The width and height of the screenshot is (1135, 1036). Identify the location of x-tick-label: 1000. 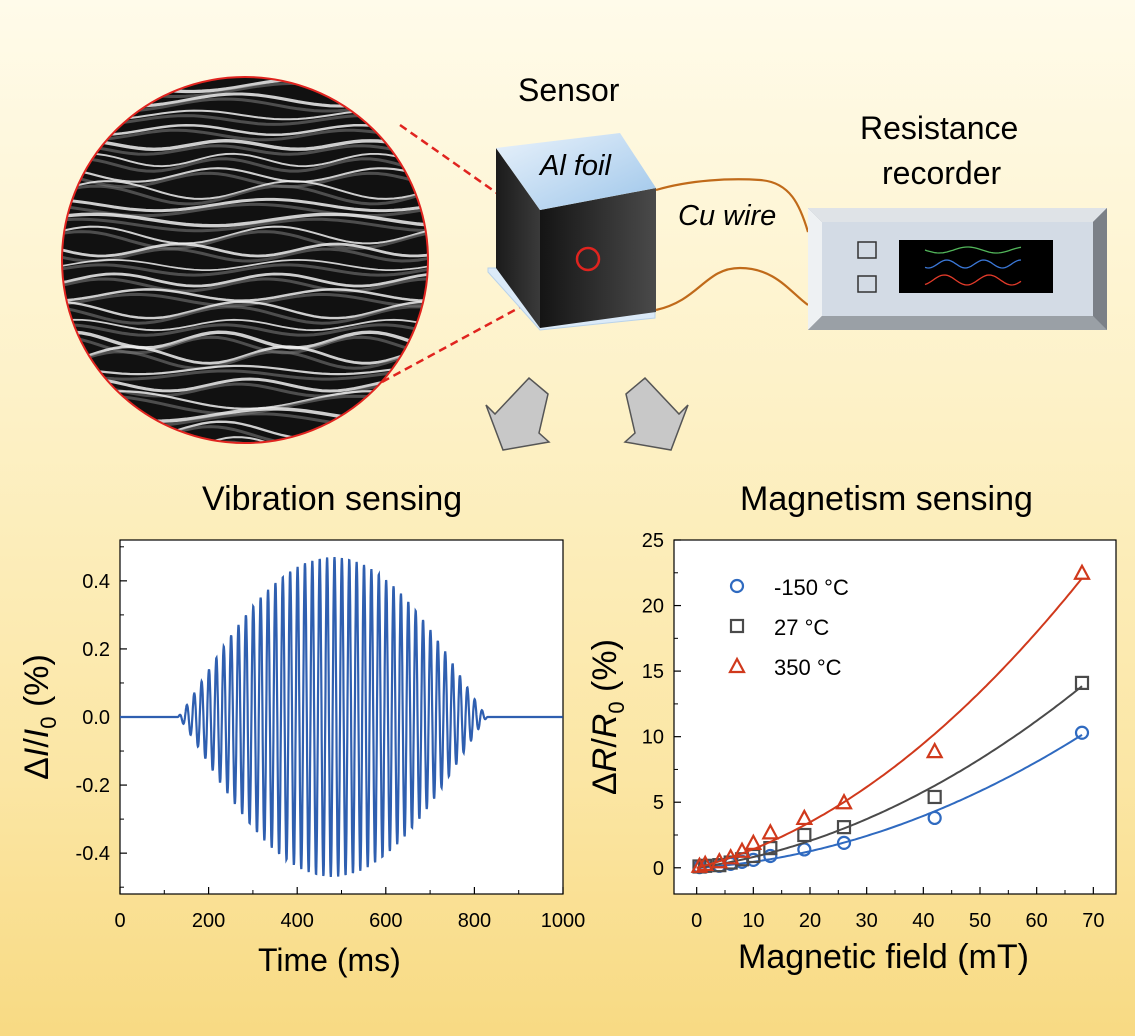
(563, 921).